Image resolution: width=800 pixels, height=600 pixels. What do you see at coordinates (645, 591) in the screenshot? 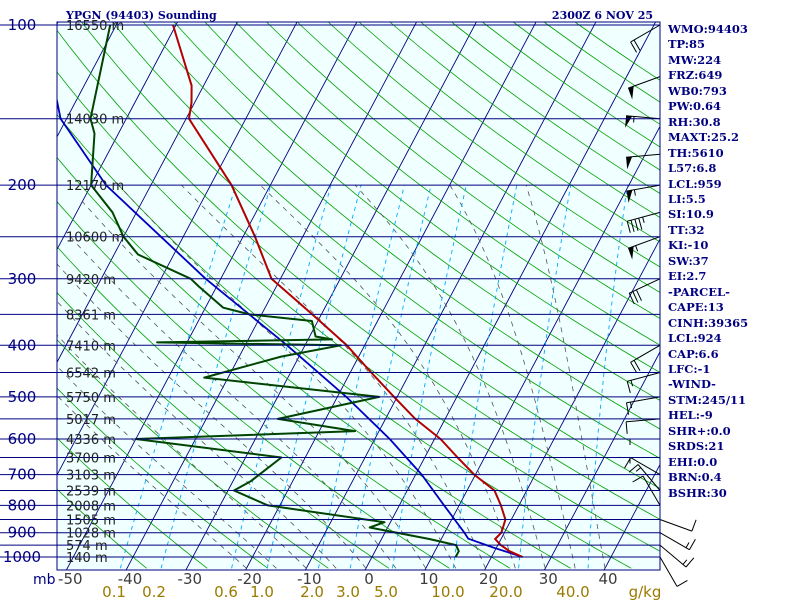
I see `mixing-ratio-unit: g/kg` at bounding box center [645, 591].